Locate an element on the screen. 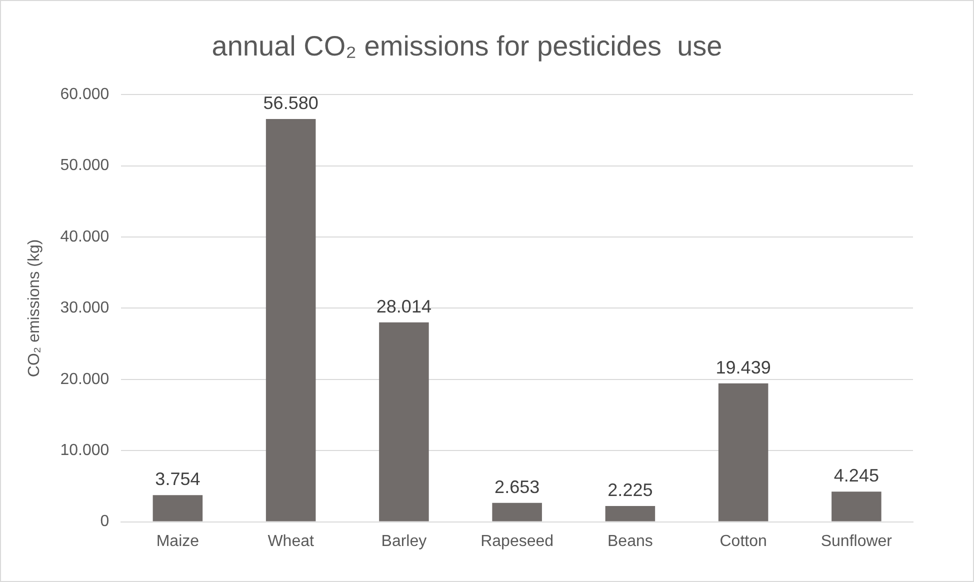 This screenshot has height=582, width=974. x-tick-label: Wheat is located at coordinates (291, 541).